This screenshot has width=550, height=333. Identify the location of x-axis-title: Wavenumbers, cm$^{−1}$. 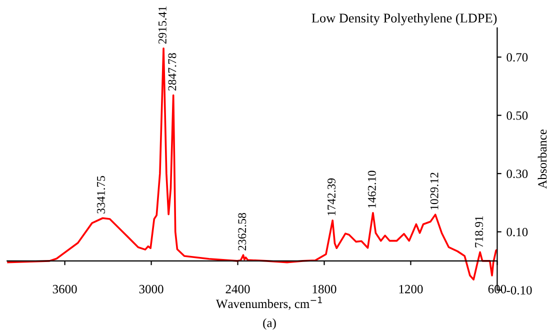
(269, 303).